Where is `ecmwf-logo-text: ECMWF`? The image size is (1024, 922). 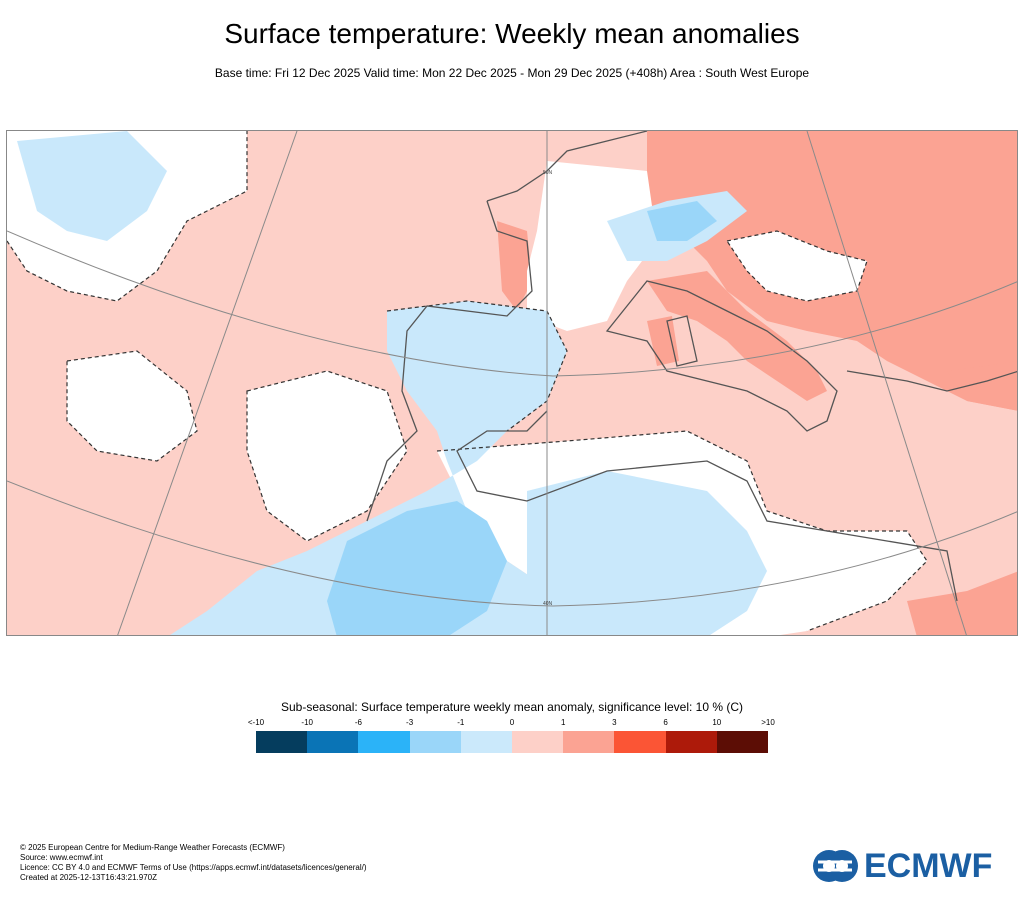 ecmwf-logo-text: ECMWF is located at coordinates (928, 865).